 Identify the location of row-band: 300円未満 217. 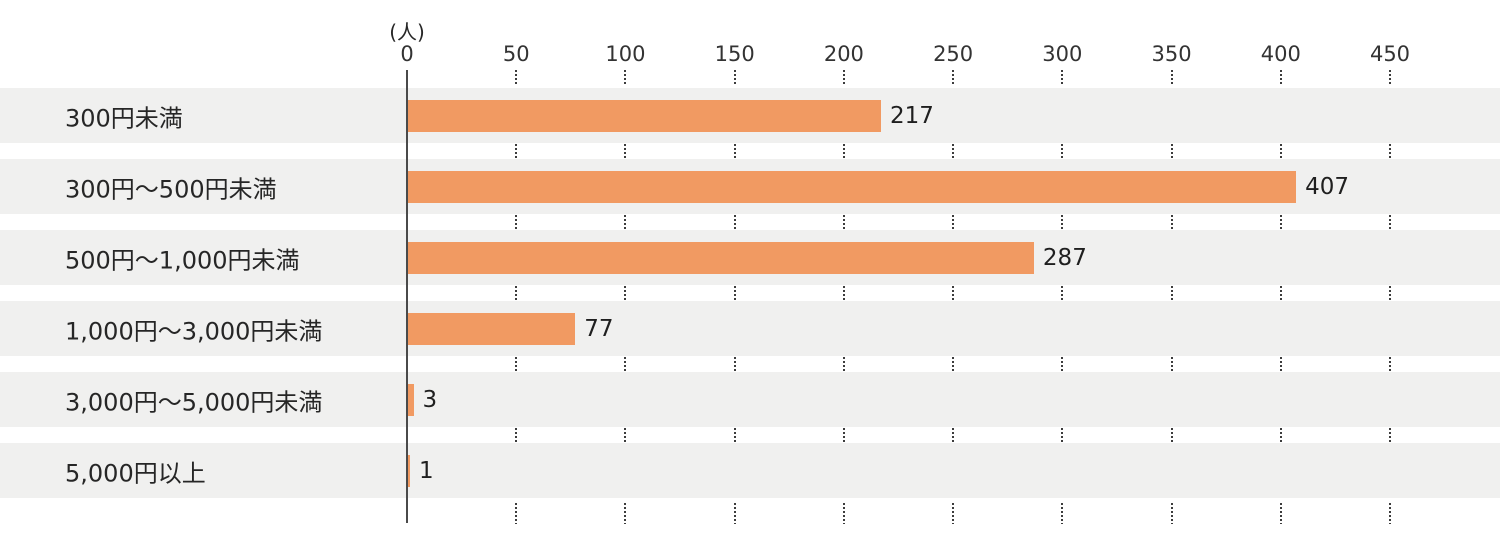
(750, 115).